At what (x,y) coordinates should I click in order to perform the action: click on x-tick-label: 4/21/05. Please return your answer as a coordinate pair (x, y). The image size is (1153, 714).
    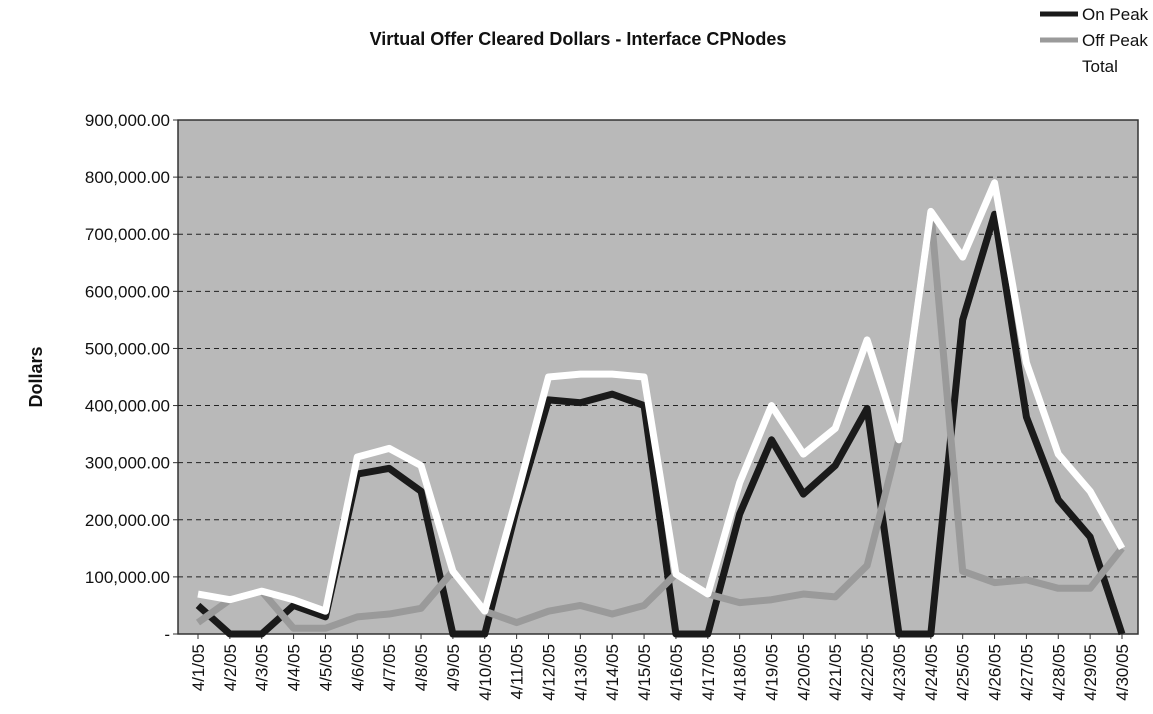
    Looking at the image, I should click on (835, 672).